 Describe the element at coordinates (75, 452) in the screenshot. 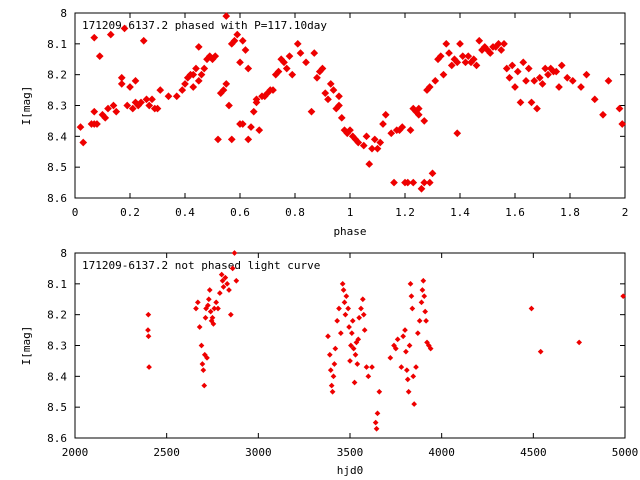

I see `unphased-x-tick-label: 2000` at that location.